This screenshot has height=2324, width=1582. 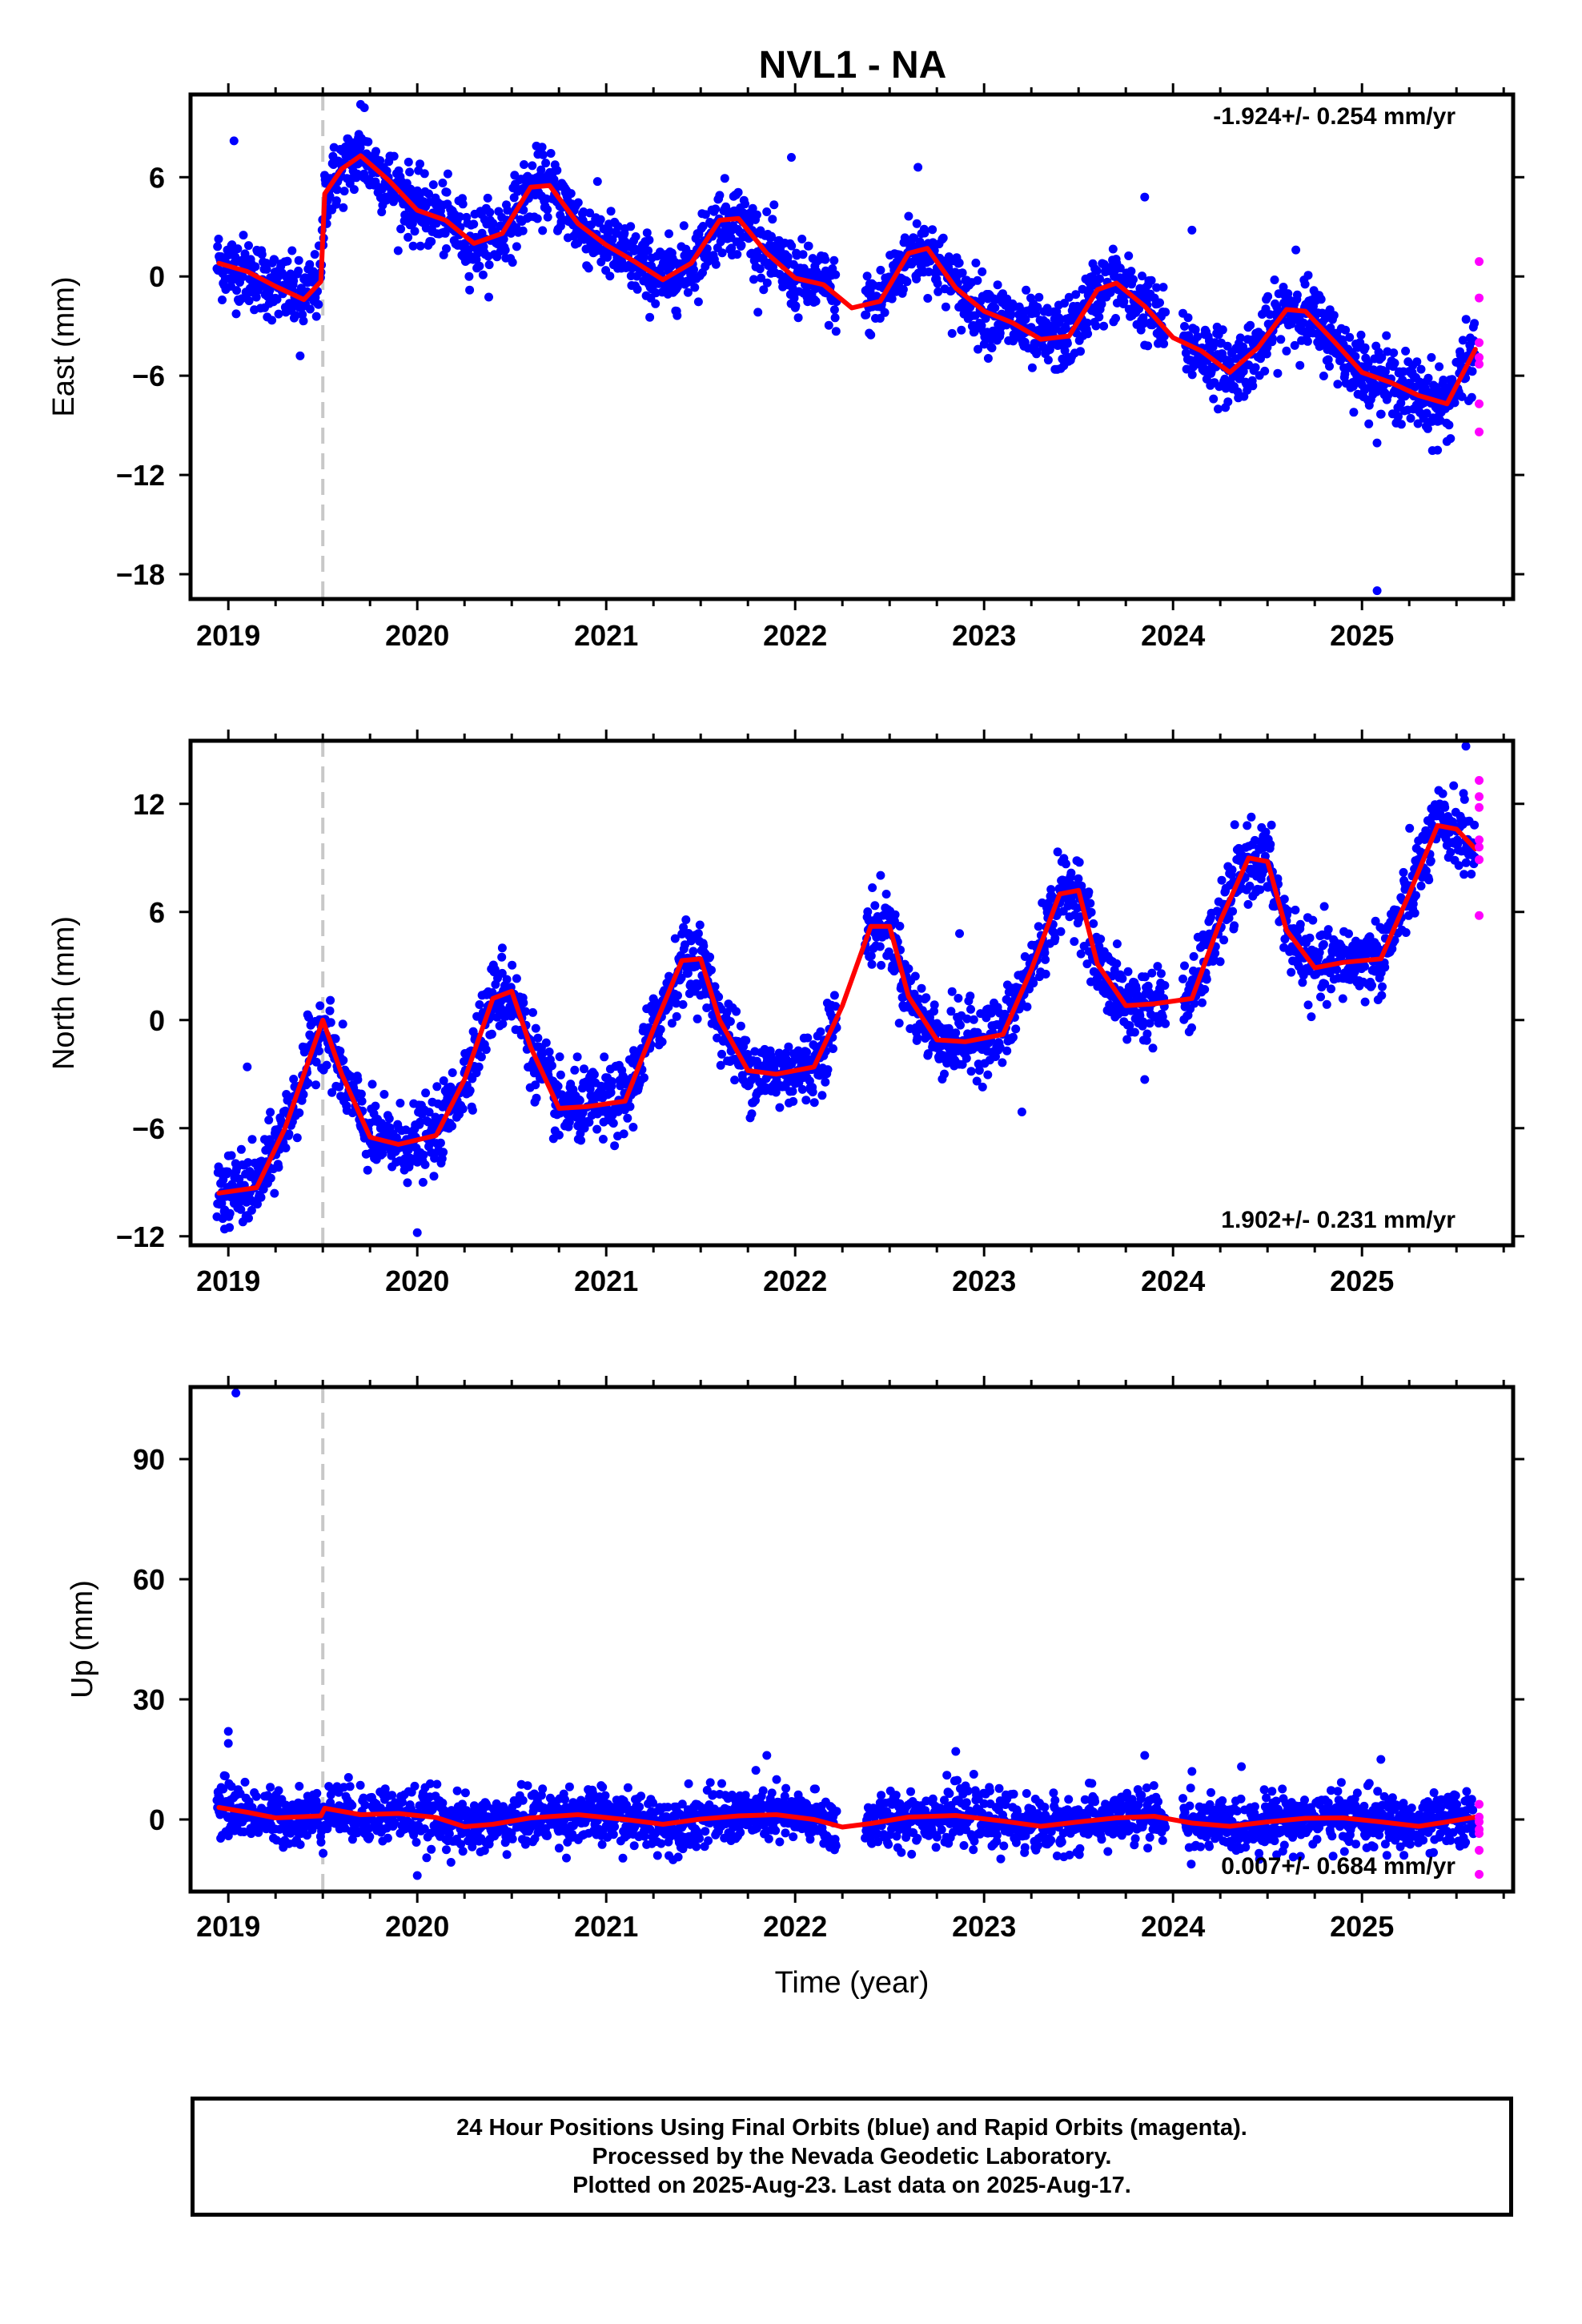 What do you see at coordinates (417, 1281) in the screenshot?
I see `north-x-tick-label: 2020` at bounding box center [417, 1281].